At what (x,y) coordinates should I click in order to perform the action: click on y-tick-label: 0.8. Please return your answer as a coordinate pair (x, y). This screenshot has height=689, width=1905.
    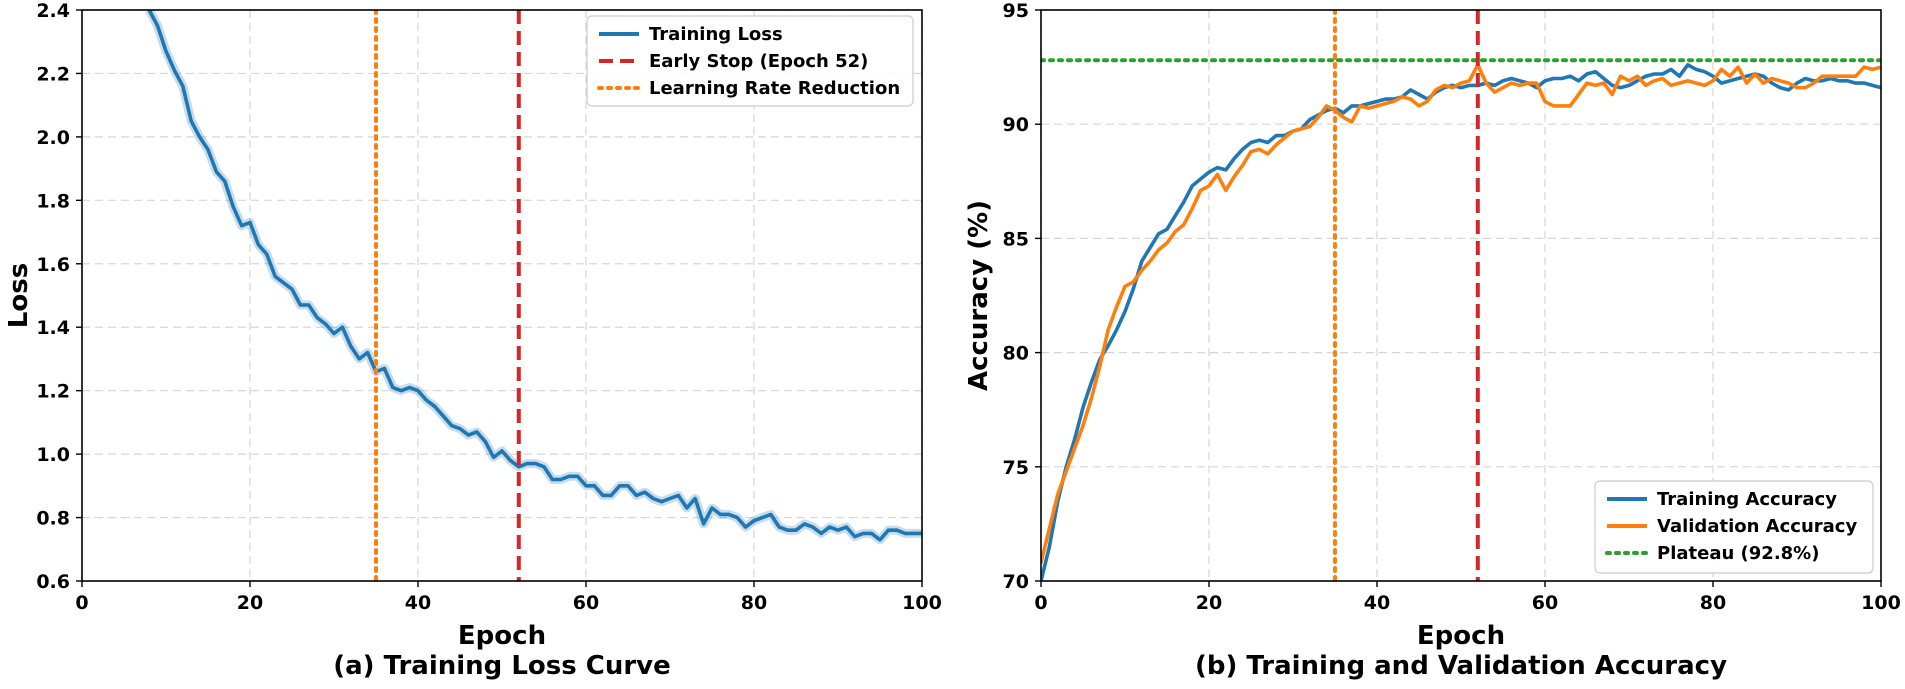
    Looking at the image, I should click on (53, 519).